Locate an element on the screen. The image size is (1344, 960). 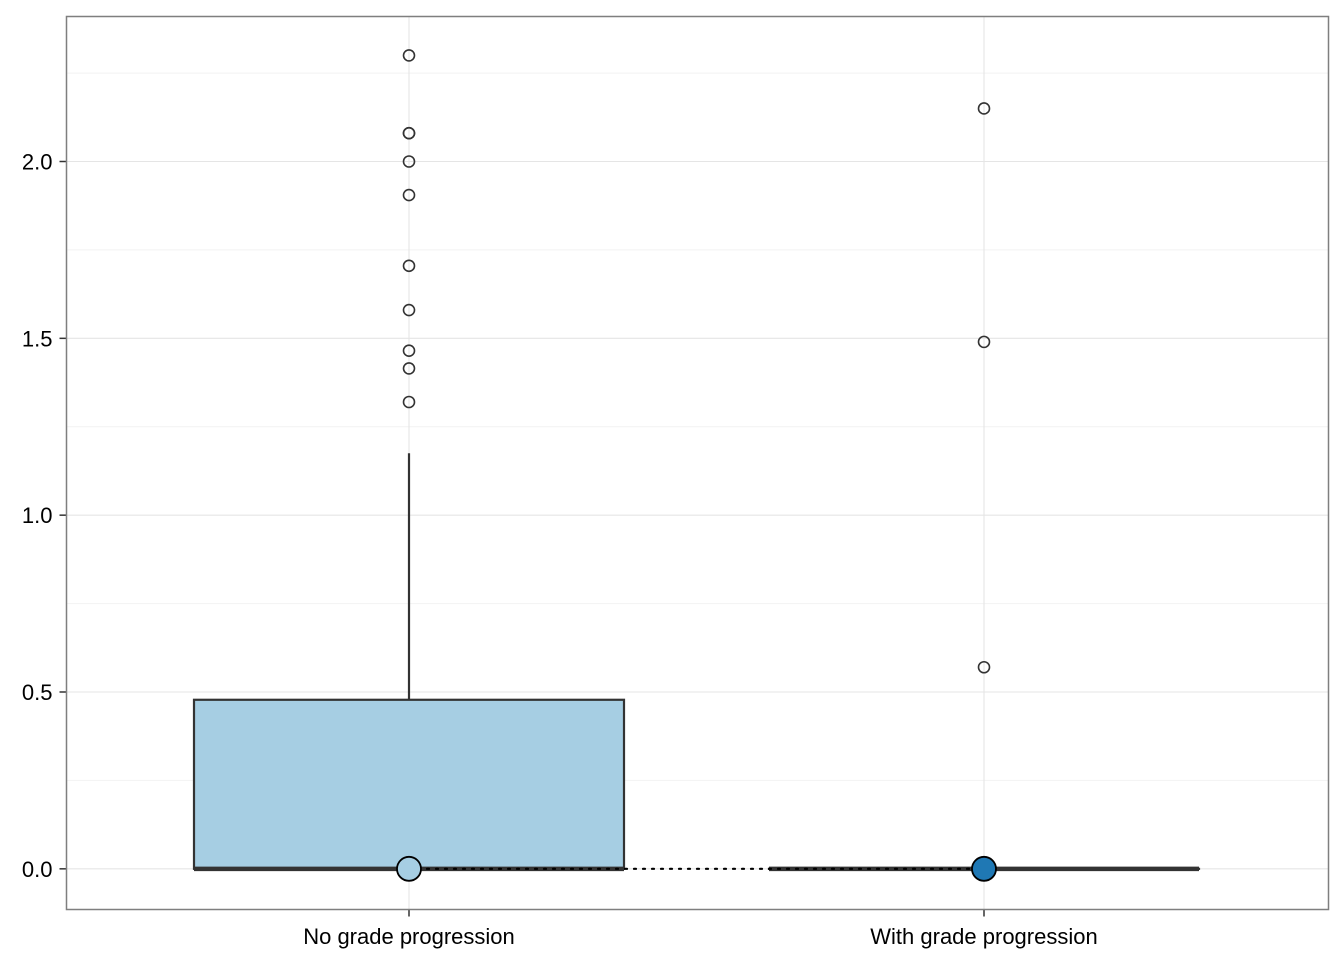
means is located at coordinates (696, 868).